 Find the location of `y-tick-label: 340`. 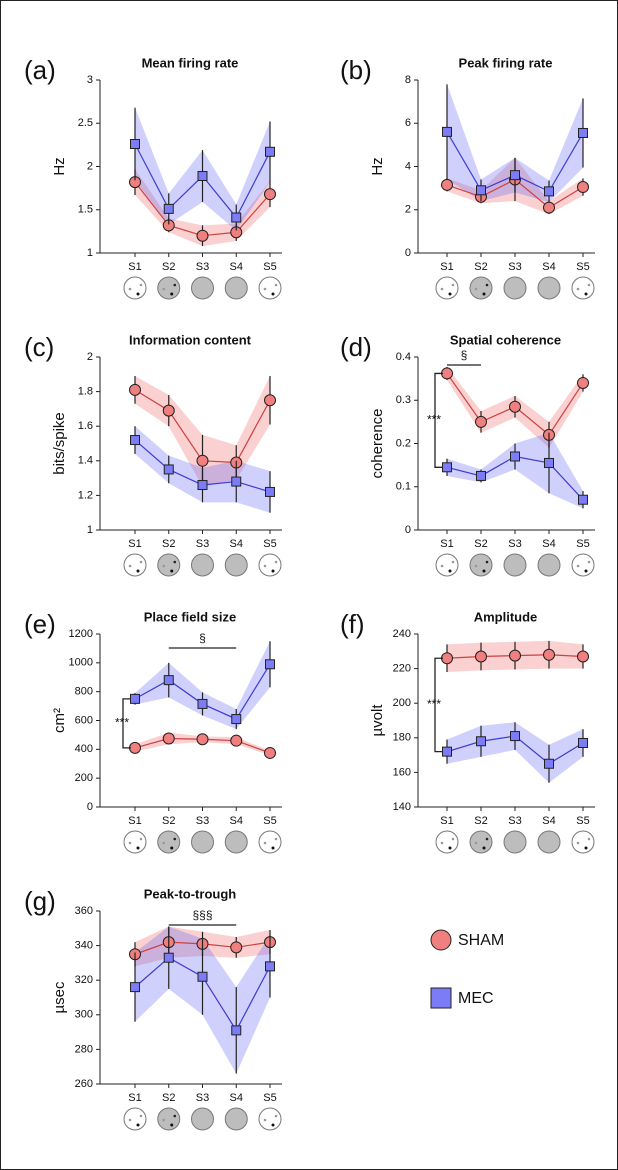

y-tick-label: 340 is located at coordinates (84, 946).